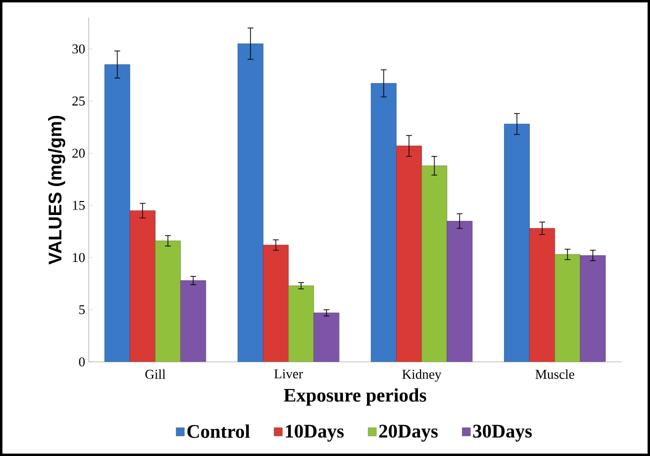 The width and height of the screenshot is (650, 456). Describe the element at coordinates (78, 101) in the screenshot. I see `y-tick-label: 25` at that location.